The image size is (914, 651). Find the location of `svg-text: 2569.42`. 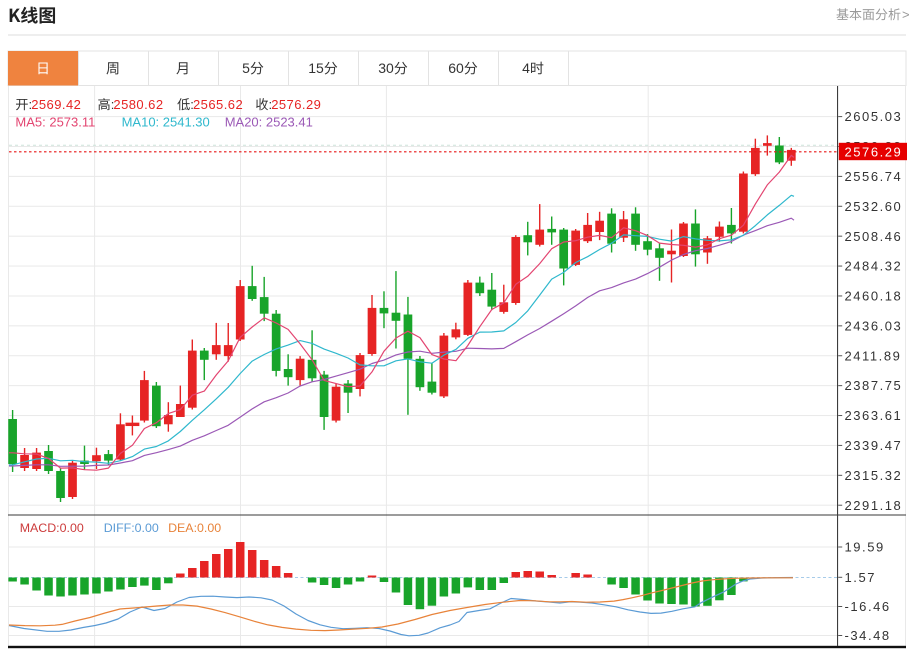

svg-text: 2569.42 is located at coordinates (56, 104).